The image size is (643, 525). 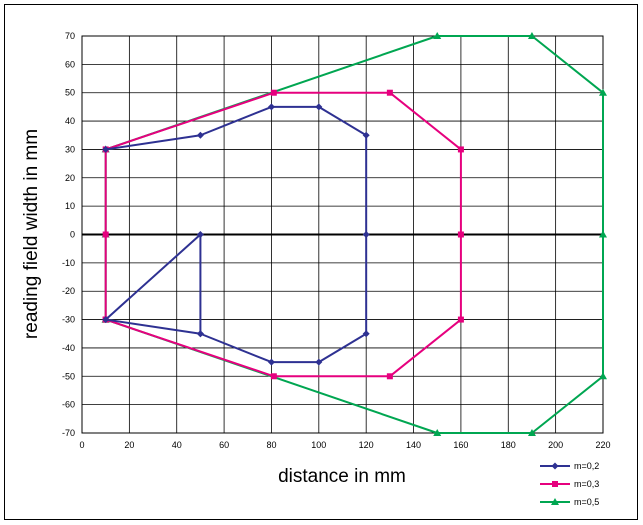 What do you see at coordinates (586, 484) in the screenshot?
I see `legend-label-m=0,3: m=0,3` at bounding box center [586, 484].